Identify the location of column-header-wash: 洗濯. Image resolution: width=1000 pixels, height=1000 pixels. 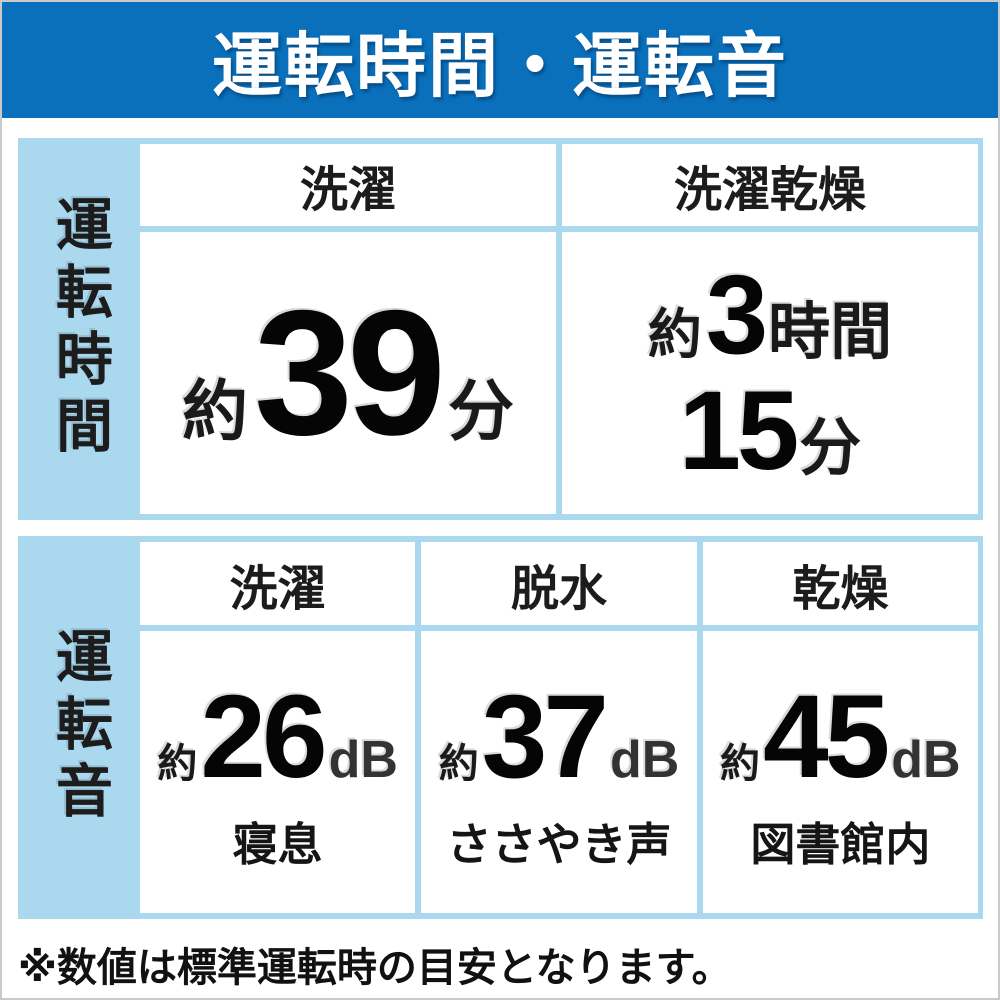
(348, 185).